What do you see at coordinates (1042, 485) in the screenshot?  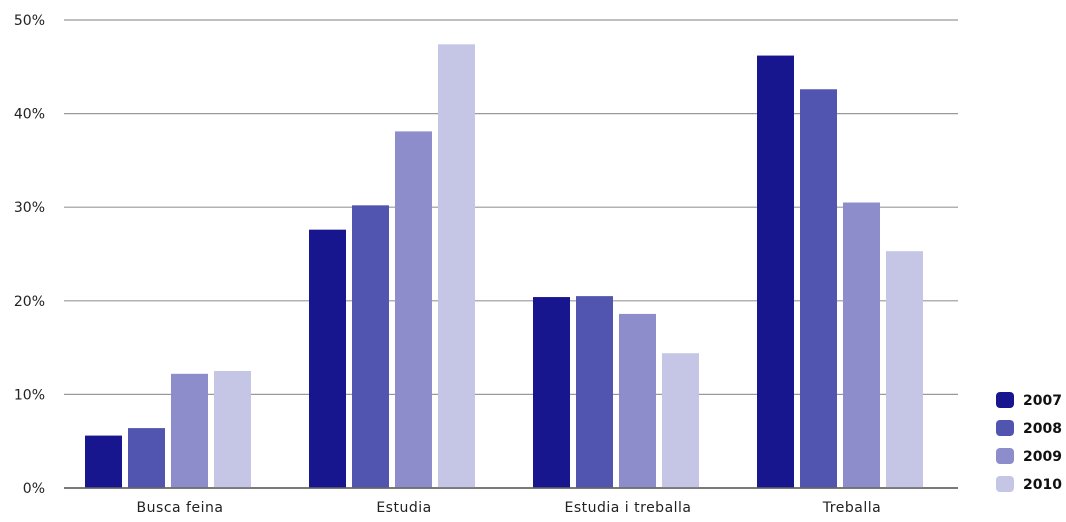 I see `legend-label: 2010` at bounding box center [1042, 485].